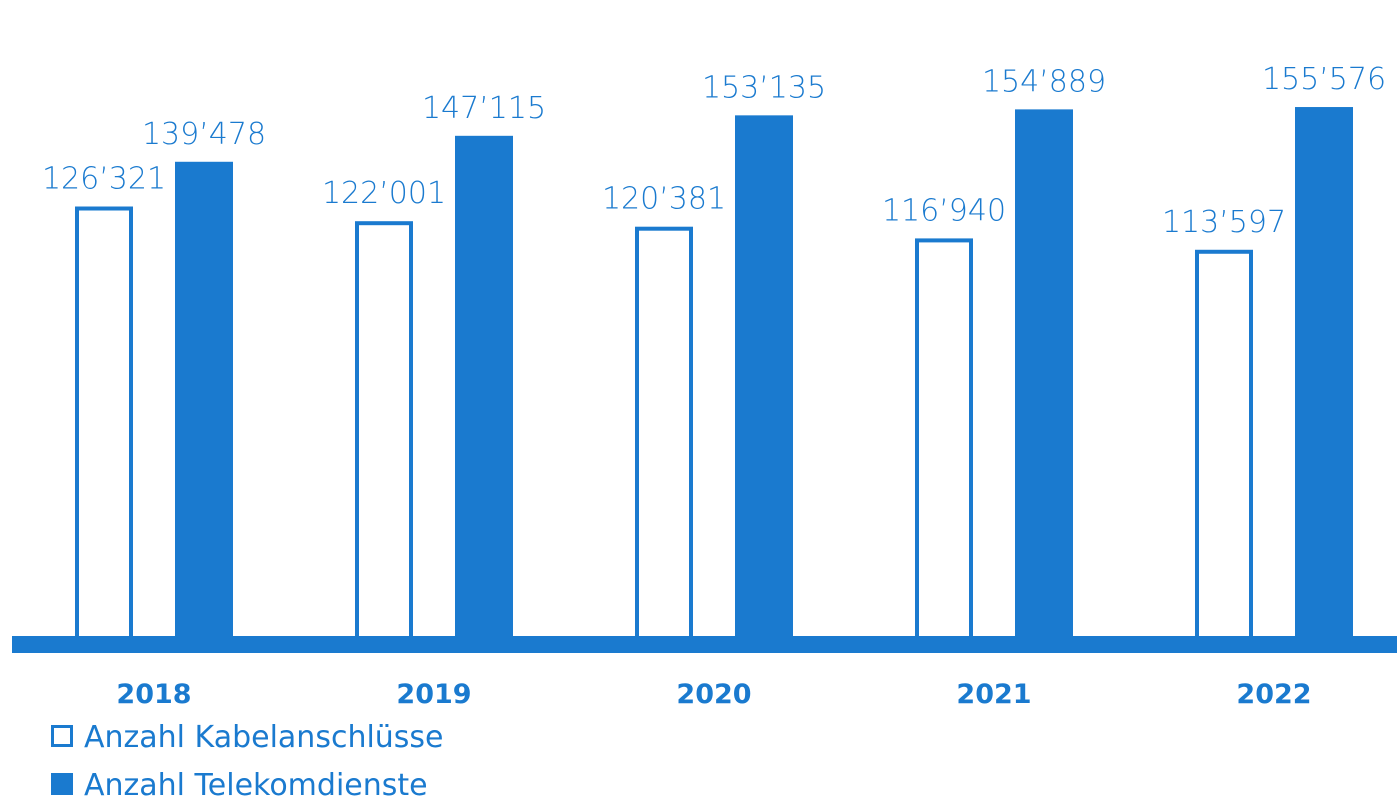  Describe the element at coordinates (944, 210) in the screenshot. I see `value-label-kabelanschluesse-2021: 116’940` at that location.